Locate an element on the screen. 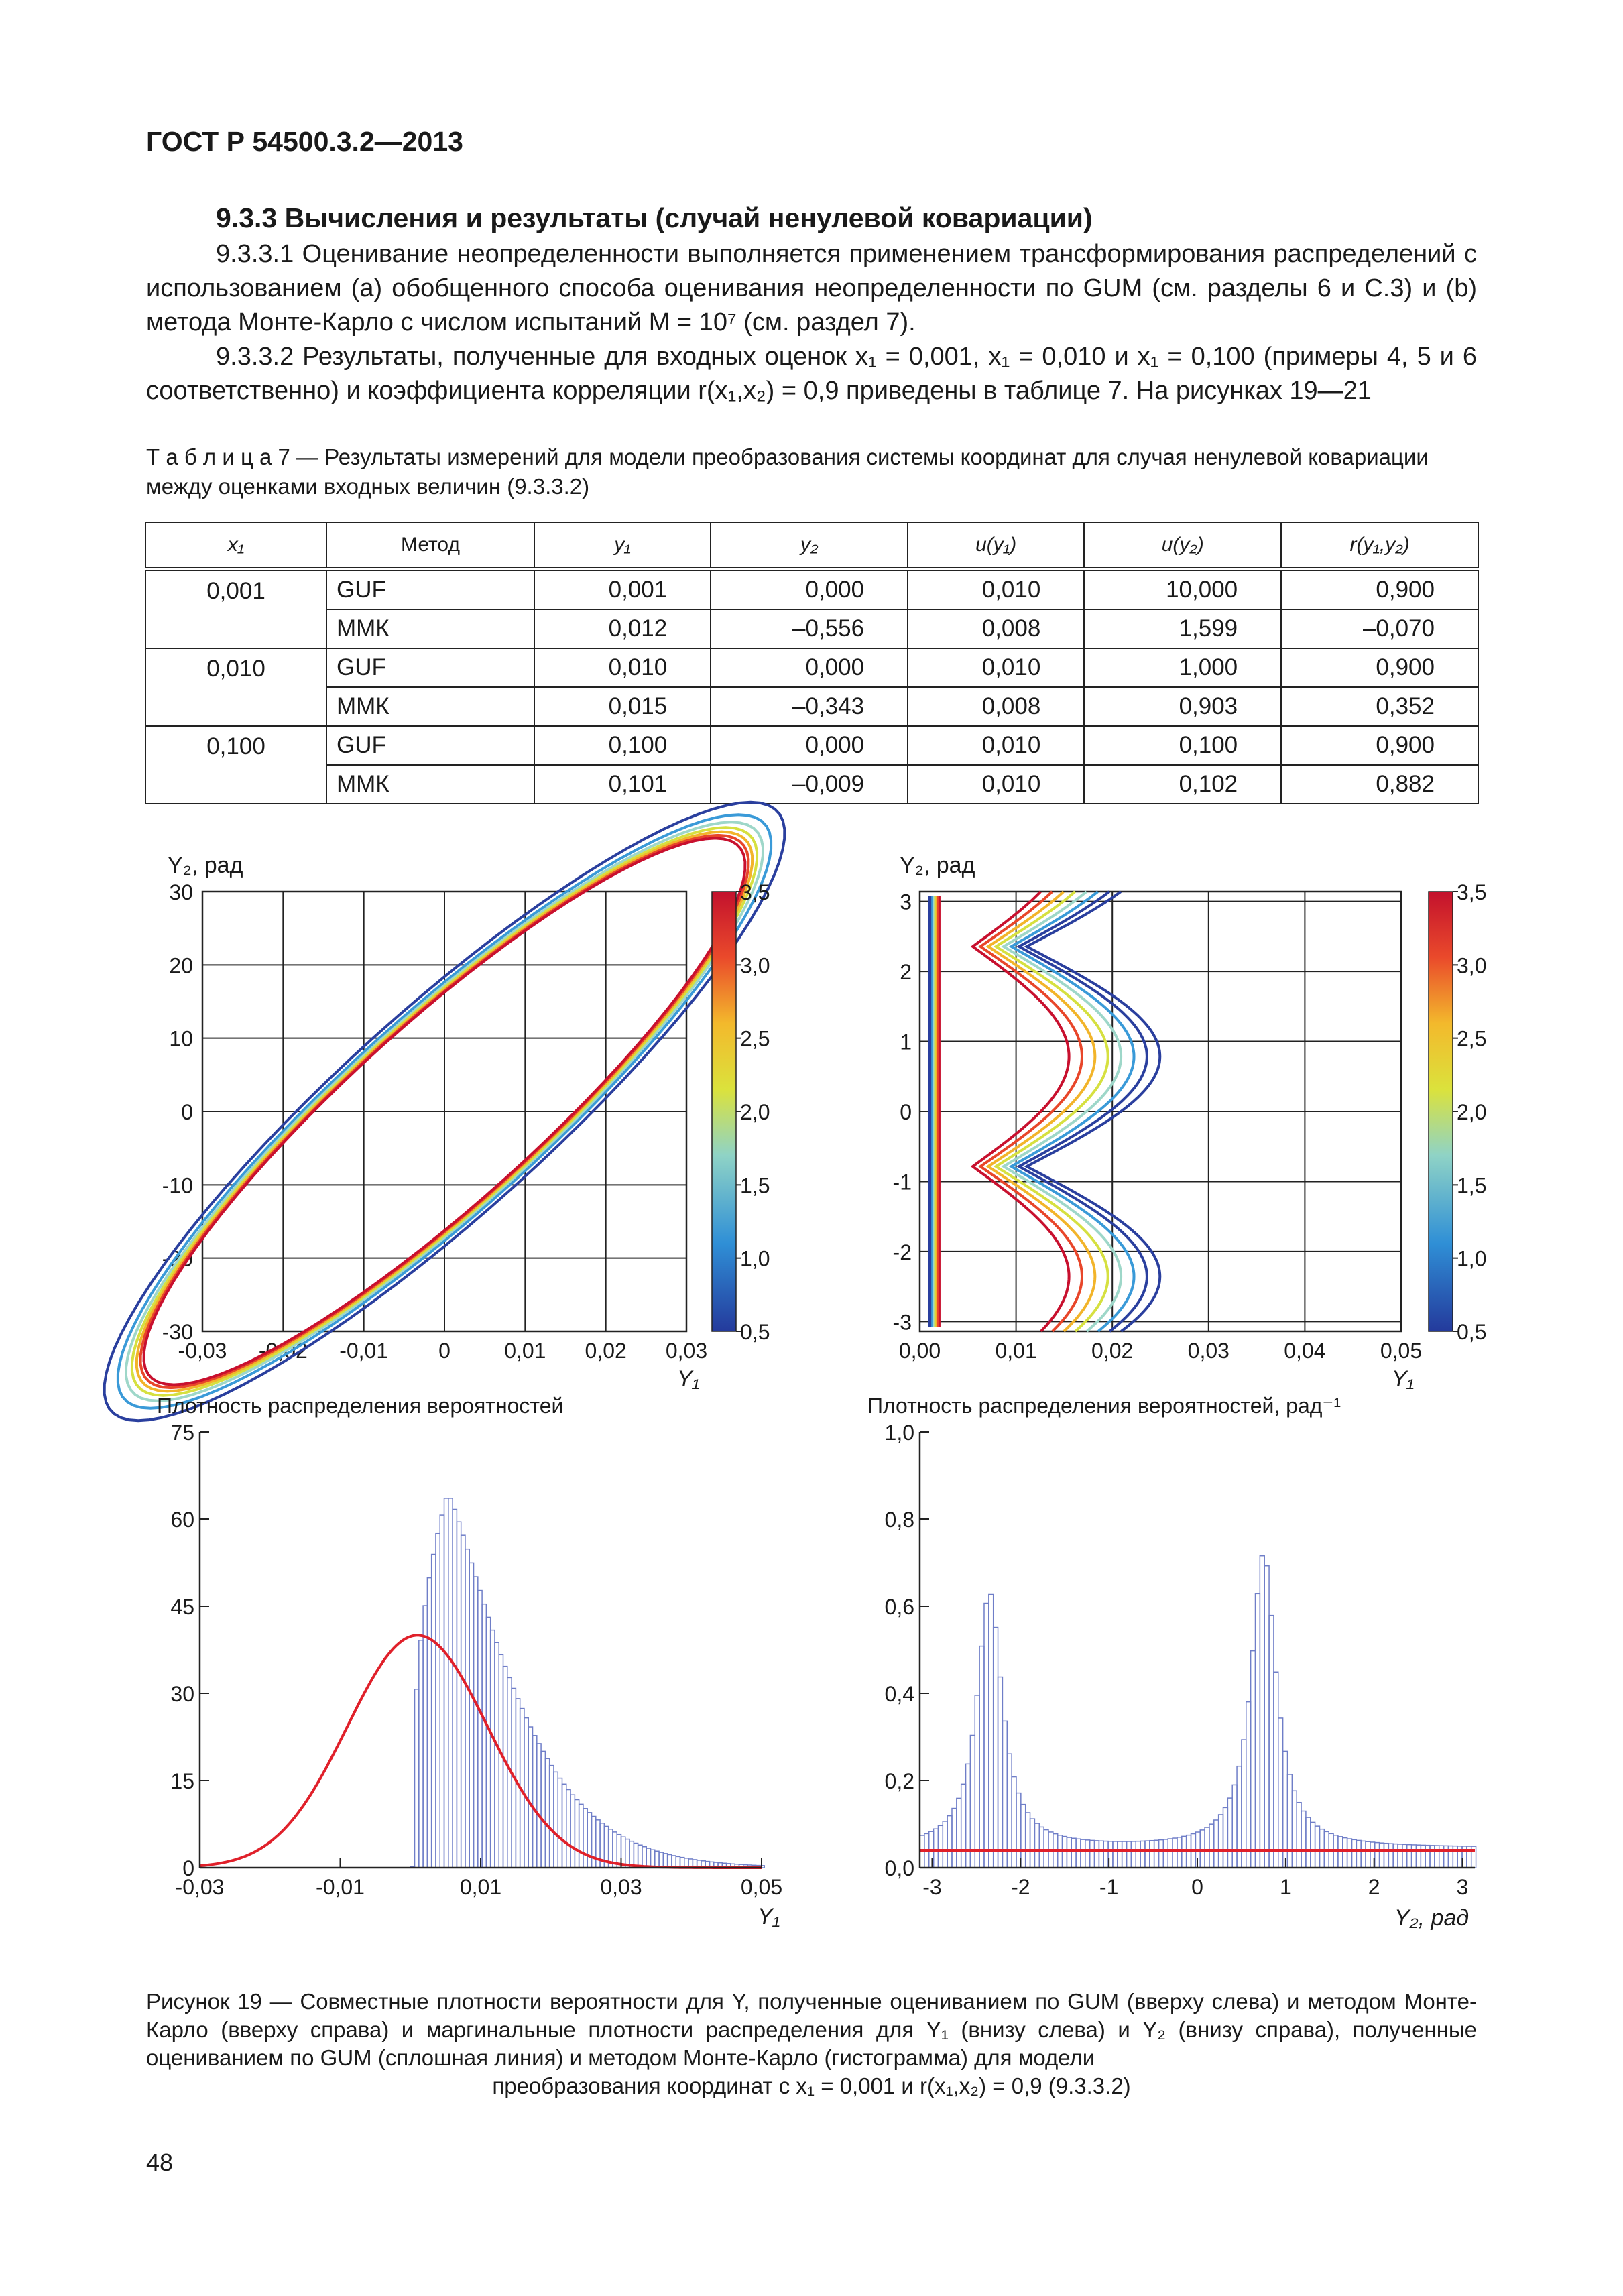 The image size is (1623, 2296). table-row: ММК 0,015 –0,343 0,008 0,903 0,352 is located at coordinates (812, 706).